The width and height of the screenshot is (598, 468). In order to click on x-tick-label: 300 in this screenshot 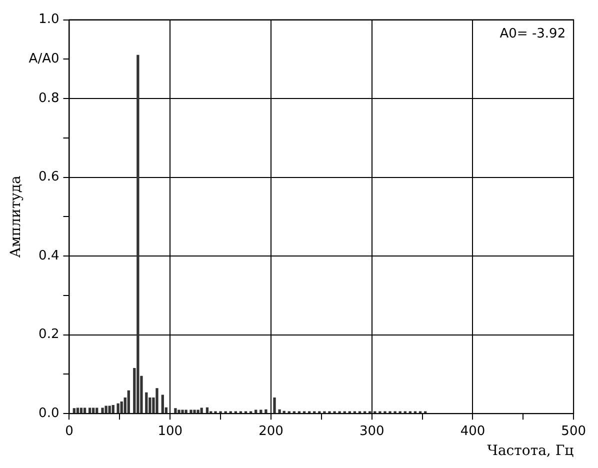, I will do `click(371, 431)`.